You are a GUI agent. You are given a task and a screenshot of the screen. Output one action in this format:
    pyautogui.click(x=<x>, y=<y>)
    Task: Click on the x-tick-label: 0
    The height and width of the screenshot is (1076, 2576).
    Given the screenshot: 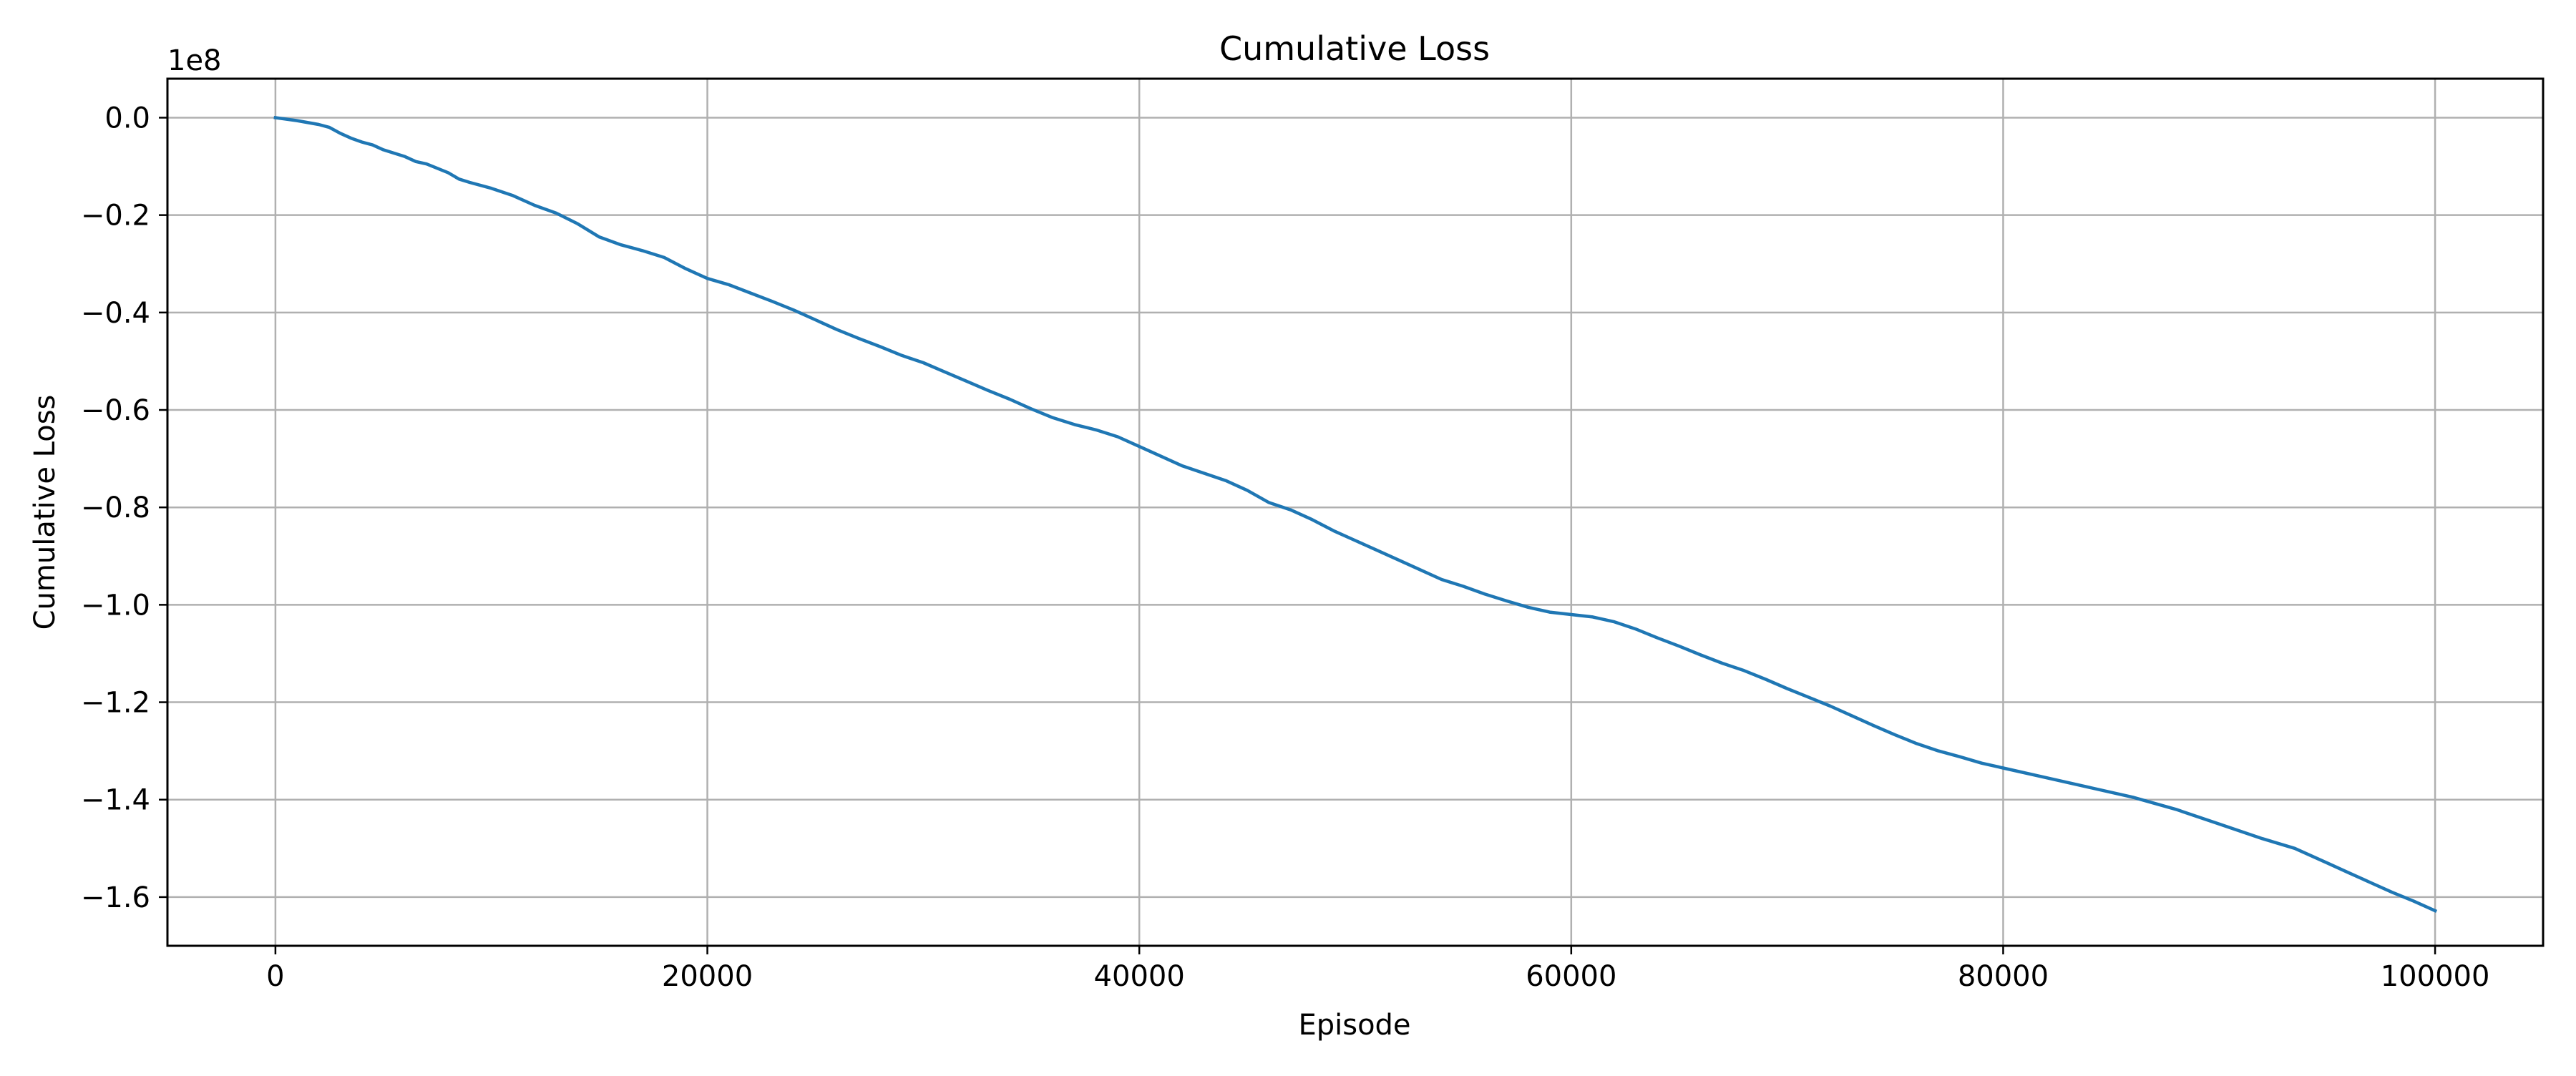 What is the action you would take?
    pyautogui.click(x=275, y=977)
    